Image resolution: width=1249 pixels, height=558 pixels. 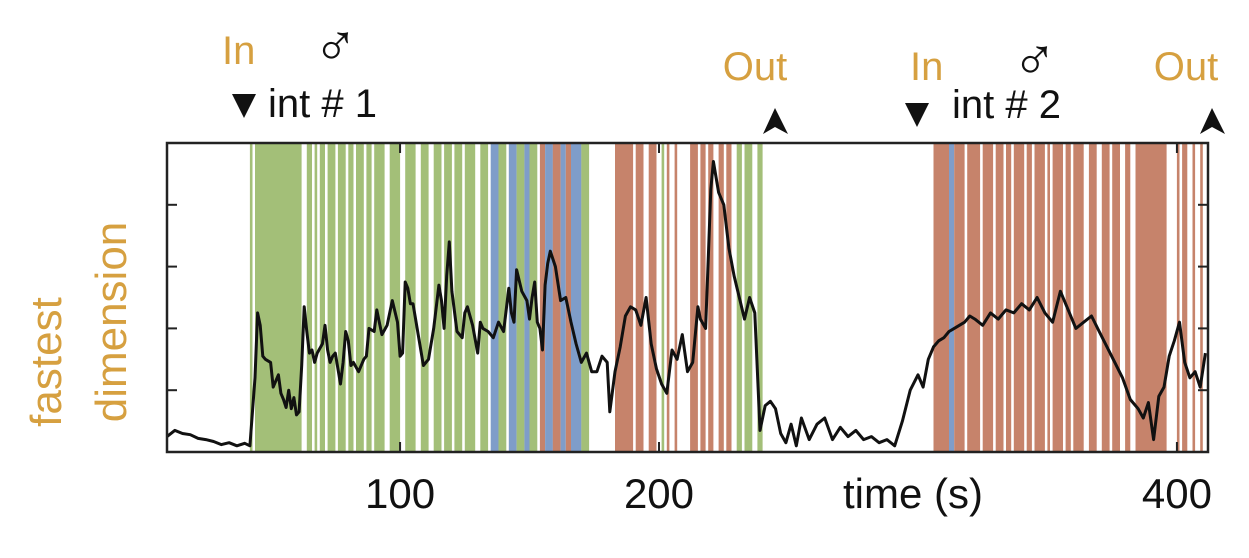 What do you see at coordinates (1177, 493) in the screenshot?
I see `x-tick-label-400: 400` at bounding box center [1177, 493].